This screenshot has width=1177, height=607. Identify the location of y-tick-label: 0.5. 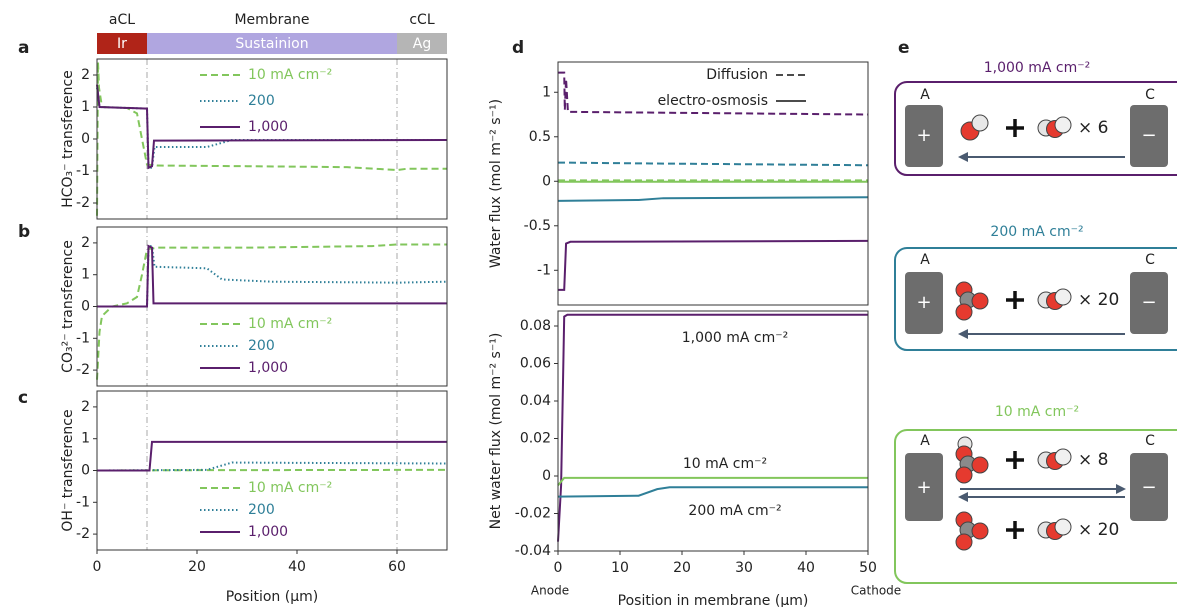
(540, 137).